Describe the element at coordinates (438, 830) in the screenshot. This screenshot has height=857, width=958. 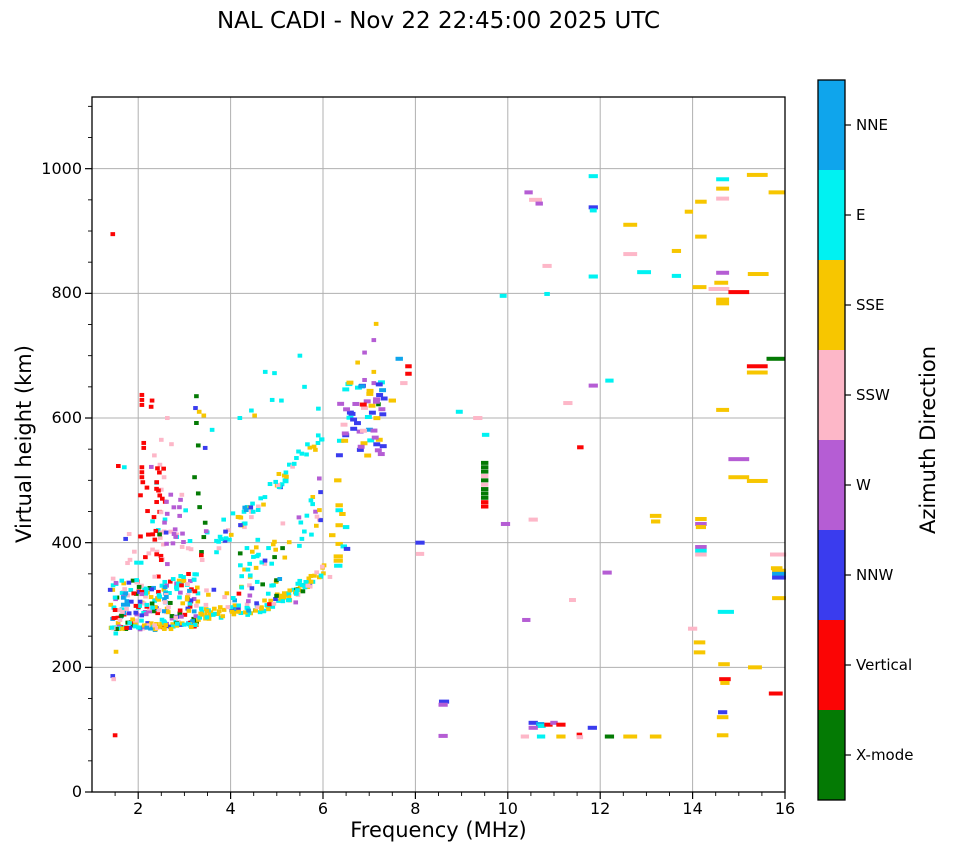
I see `x-axis-label: Frequency (MHz)` at that location.